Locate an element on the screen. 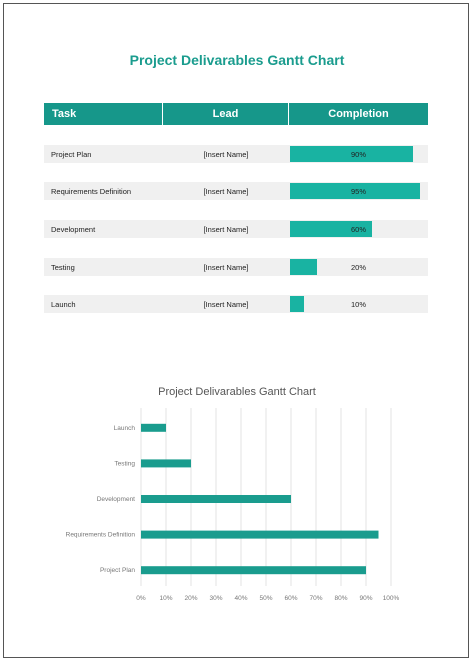  task-cell: Testing is located at coordinates (63, 267).